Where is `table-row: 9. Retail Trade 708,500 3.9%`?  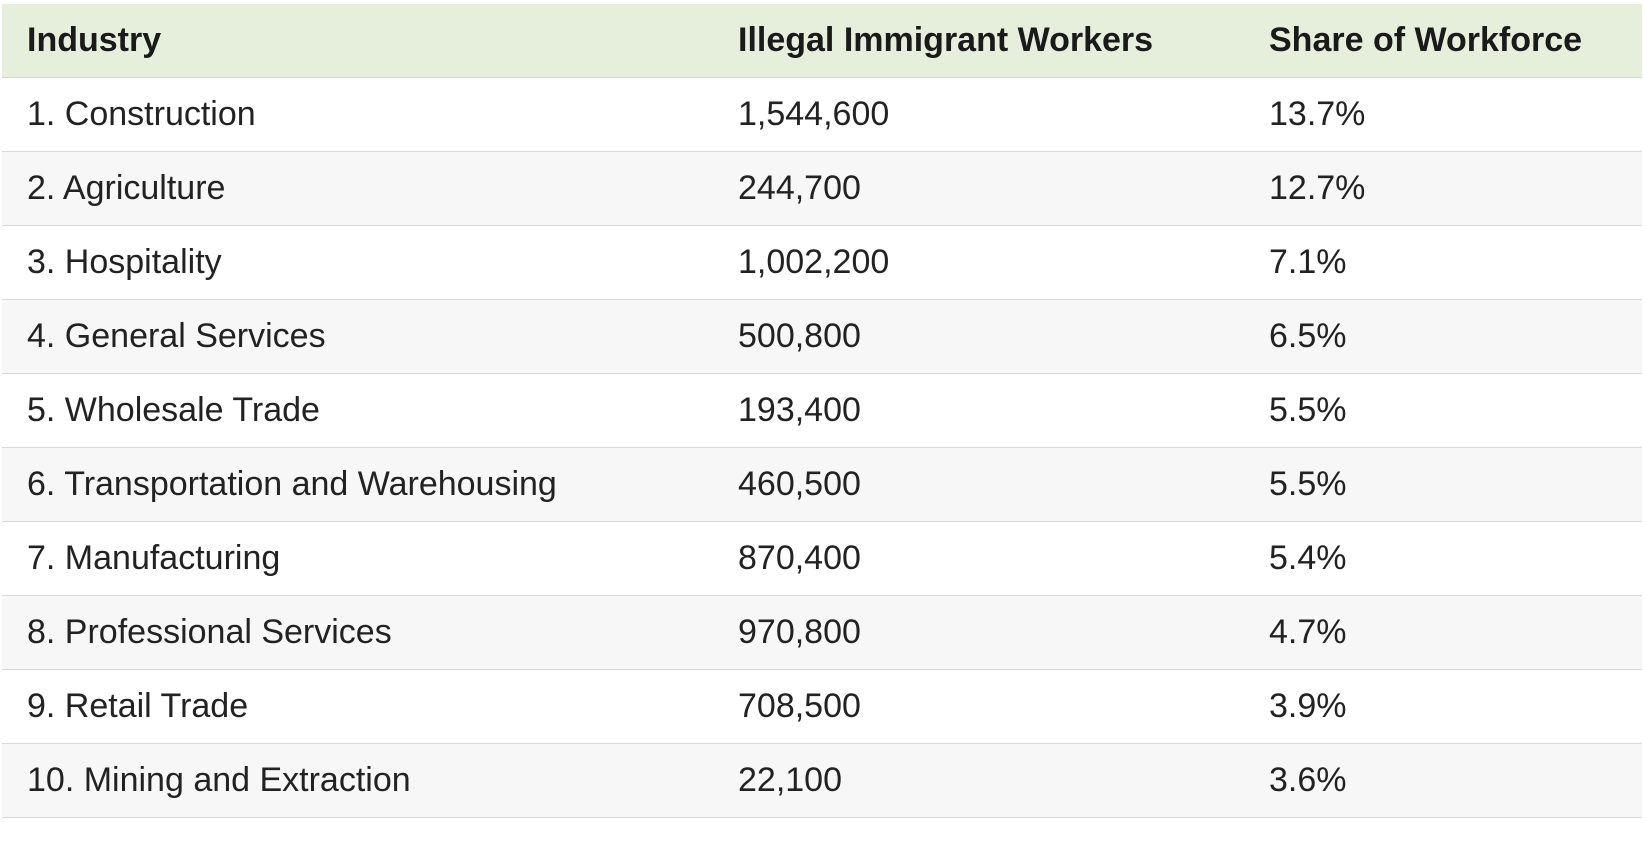
table-row: 9. Retail Trade 708,500 3.9% is located at coordinates (822, 706).